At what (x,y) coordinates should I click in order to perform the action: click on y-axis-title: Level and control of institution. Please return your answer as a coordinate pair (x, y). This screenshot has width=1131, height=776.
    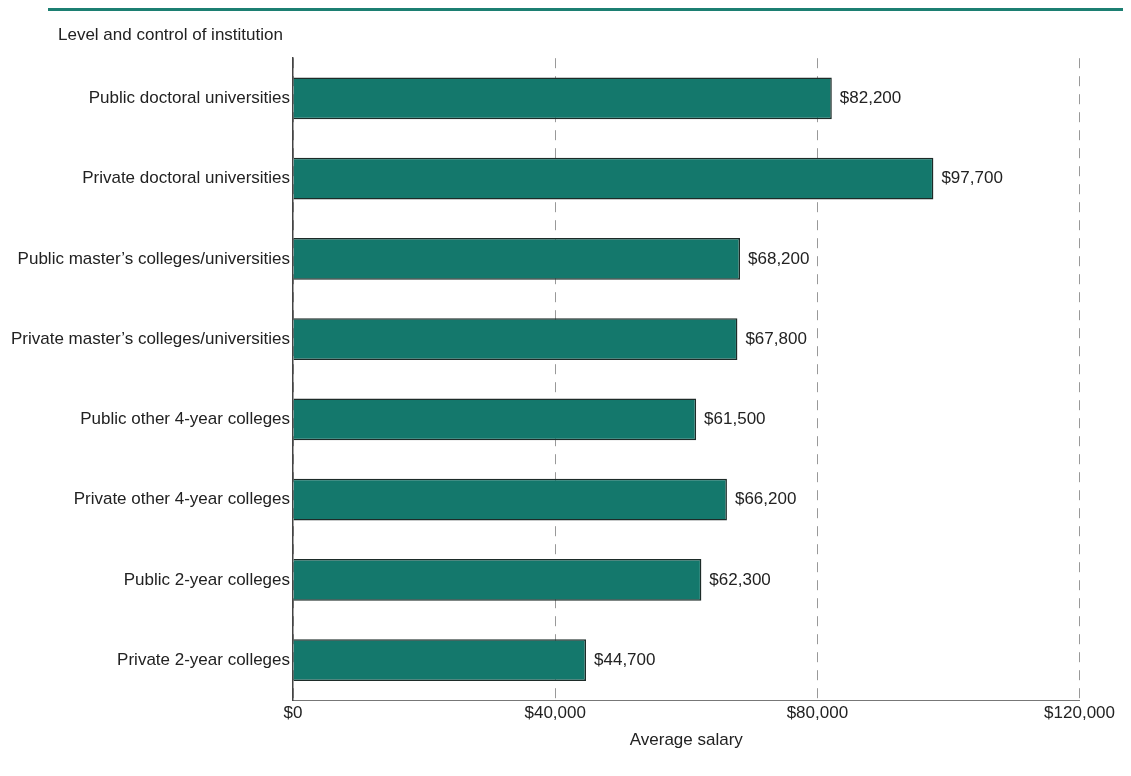
    Looking at the image, I should click on (170, 34).